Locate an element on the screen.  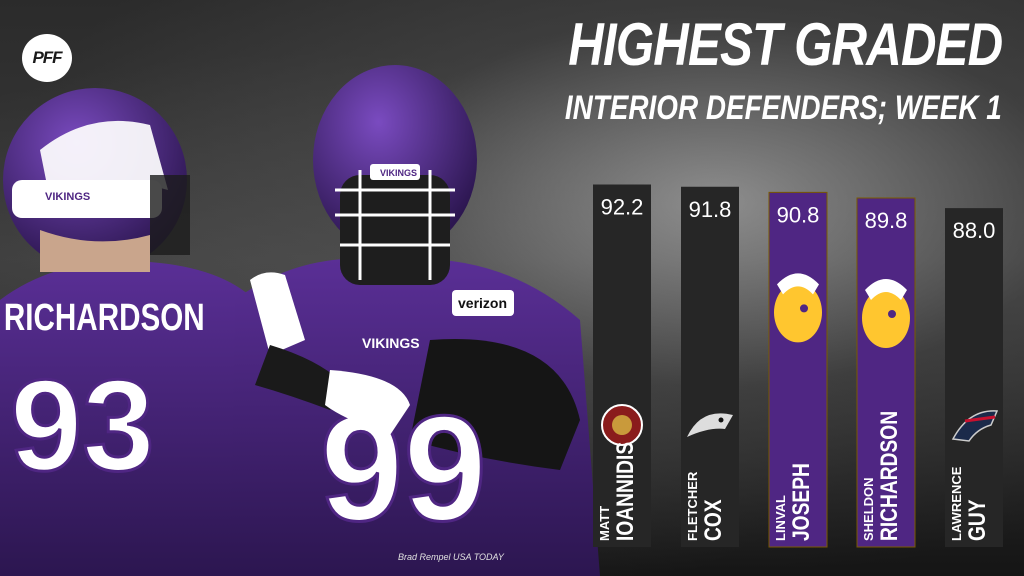
bar-first-name-label: SHELDON is located at coordinates (868, 509).